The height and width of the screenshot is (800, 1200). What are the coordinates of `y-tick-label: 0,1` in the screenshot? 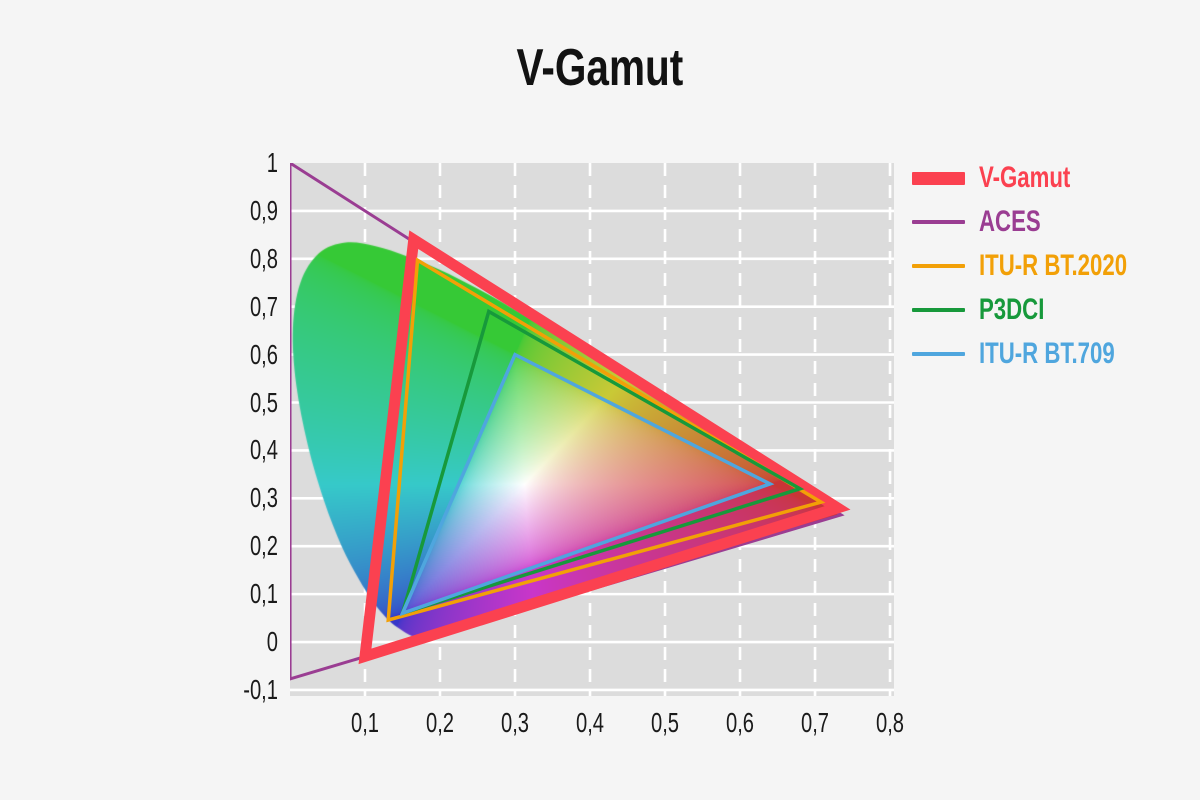 It's located at (263, 594).